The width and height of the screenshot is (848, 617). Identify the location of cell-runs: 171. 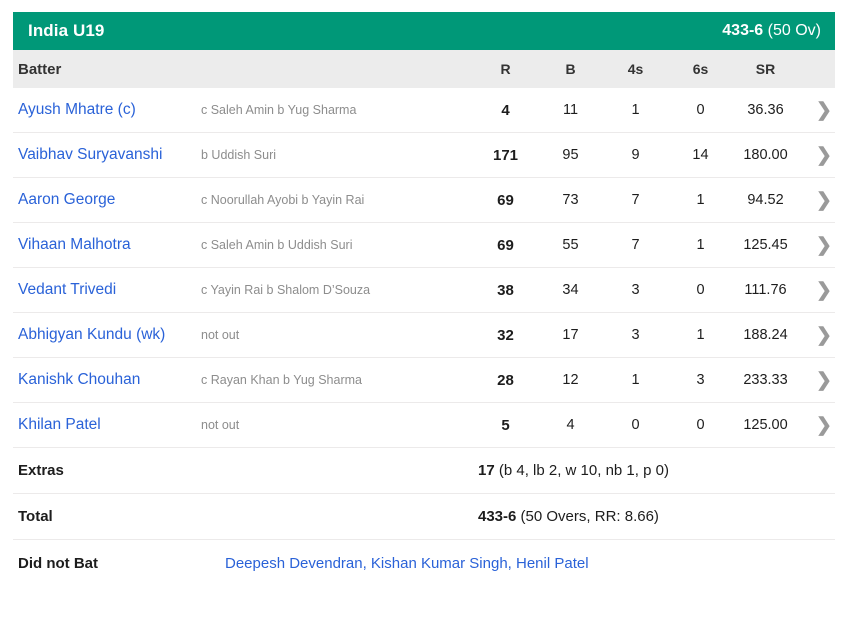
(505, 155).